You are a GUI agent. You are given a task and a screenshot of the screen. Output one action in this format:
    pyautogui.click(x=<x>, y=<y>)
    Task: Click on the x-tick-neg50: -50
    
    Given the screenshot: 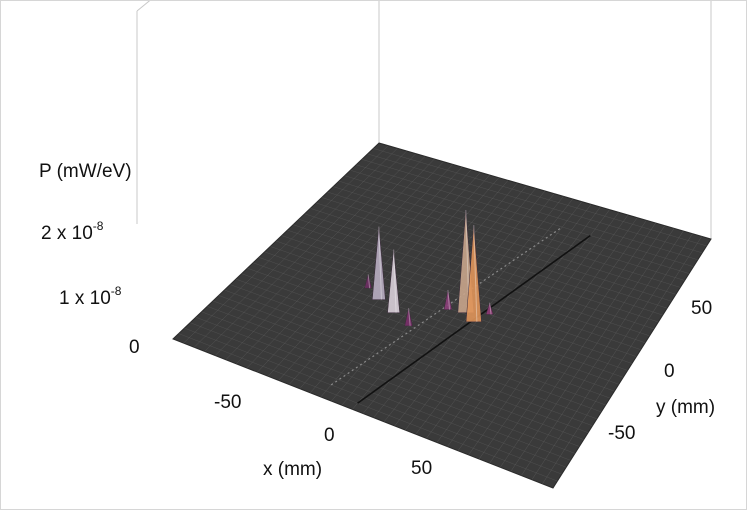 What is the action you would take?
    pyautogui.click(x=227, y=402)
    